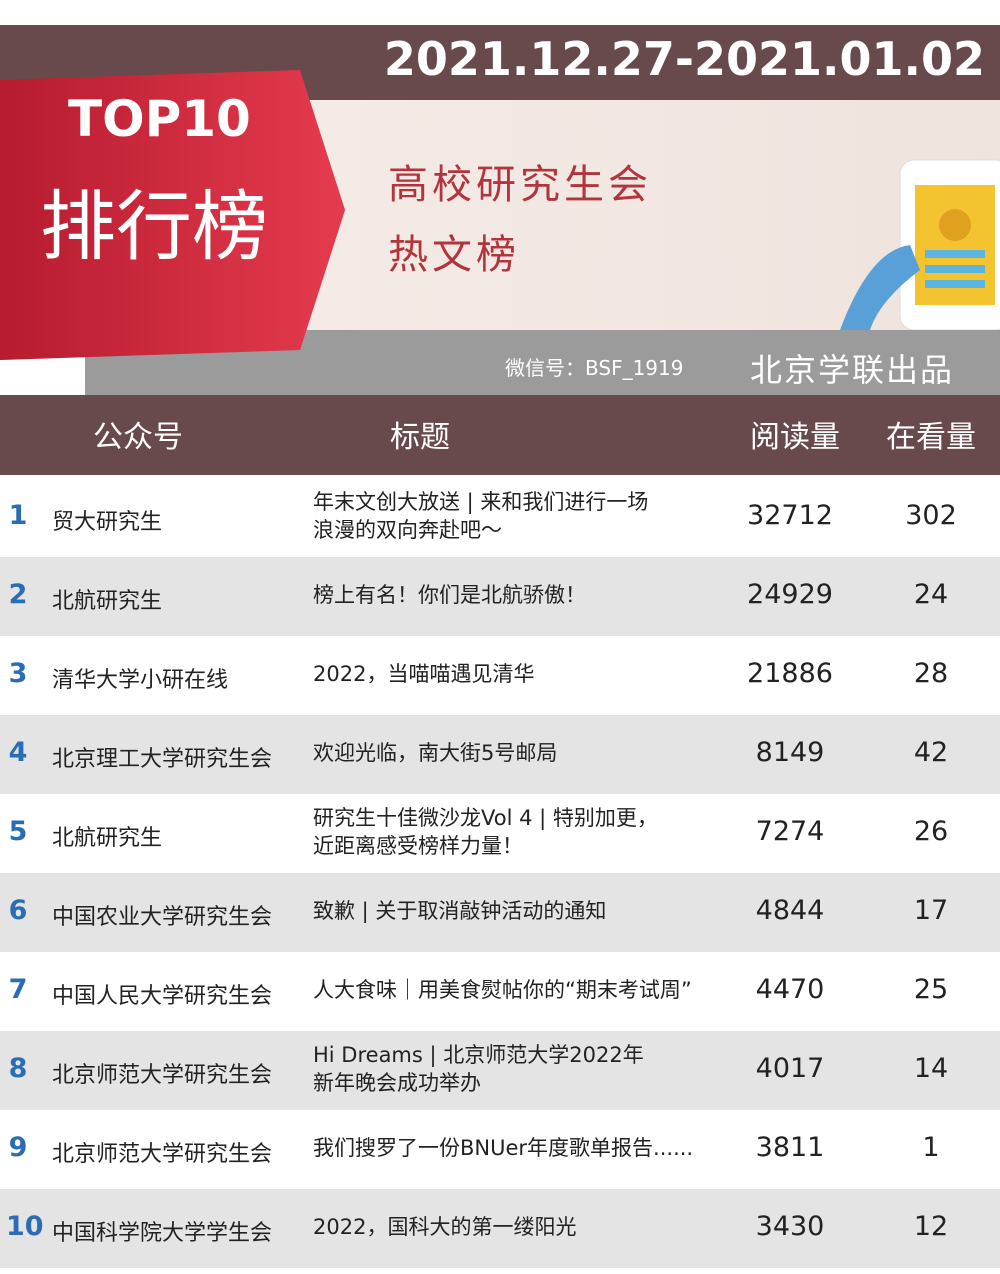 The image size is (1000, 1274). I want to click on views: 42, so click(931, 752).